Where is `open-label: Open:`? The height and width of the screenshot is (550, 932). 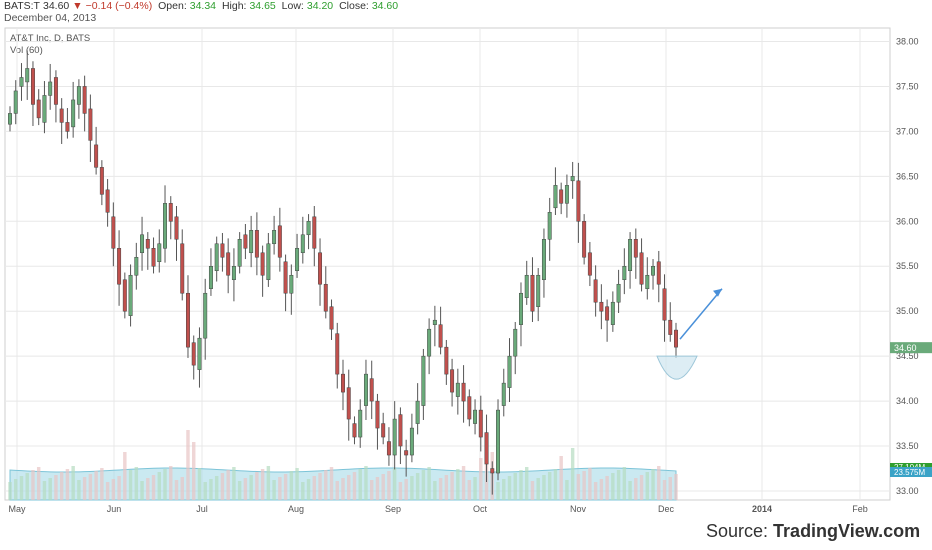
open-label: Open: is located at coordinates (172, 6).